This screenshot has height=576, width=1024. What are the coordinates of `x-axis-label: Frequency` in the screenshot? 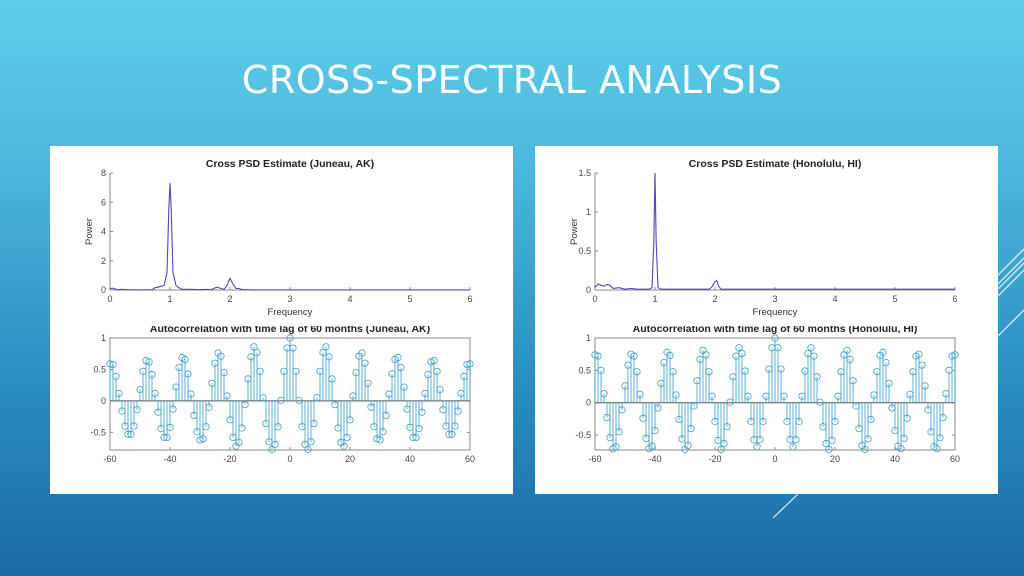 It's located at (775, 312).